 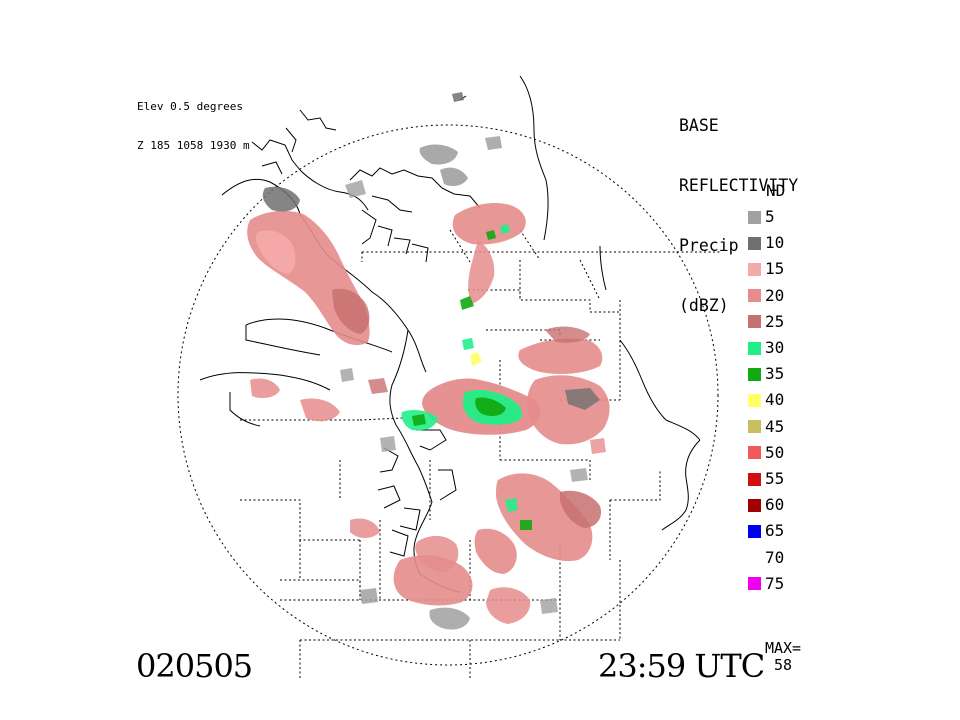 What do you see at coordinates (775, 269) in the screenshot?
I see `legend-value-label: 15` at bounding box center [775, 269].